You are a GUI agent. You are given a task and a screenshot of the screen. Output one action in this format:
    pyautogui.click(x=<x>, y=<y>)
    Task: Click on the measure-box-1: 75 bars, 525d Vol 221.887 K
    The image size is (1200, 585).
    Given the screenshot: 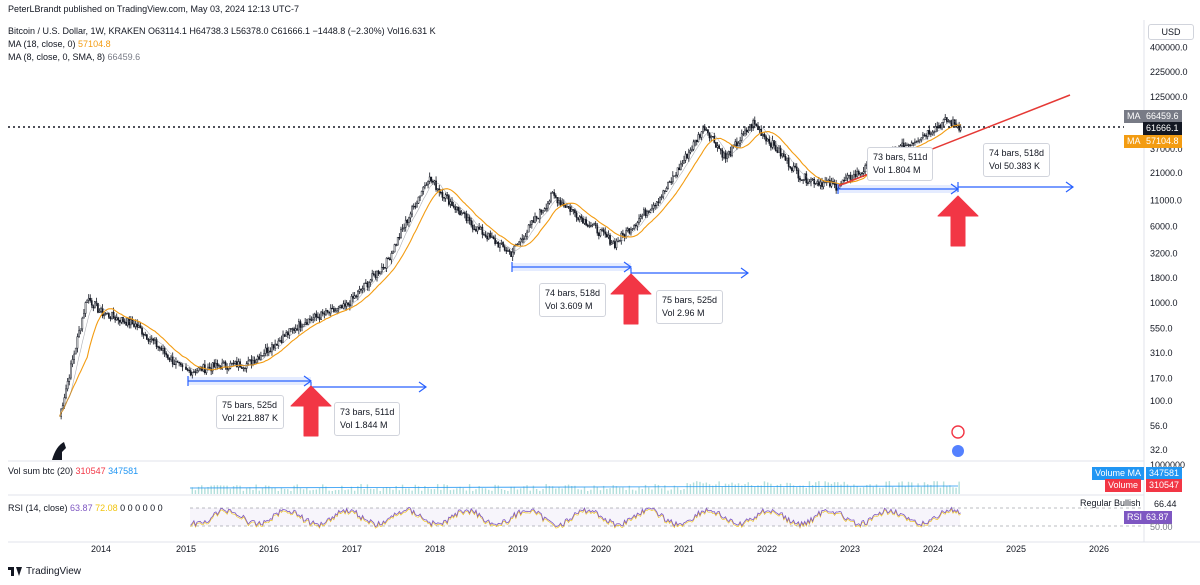 What is the action you would take?
    pyautogui.click(x=250, y=412)
    